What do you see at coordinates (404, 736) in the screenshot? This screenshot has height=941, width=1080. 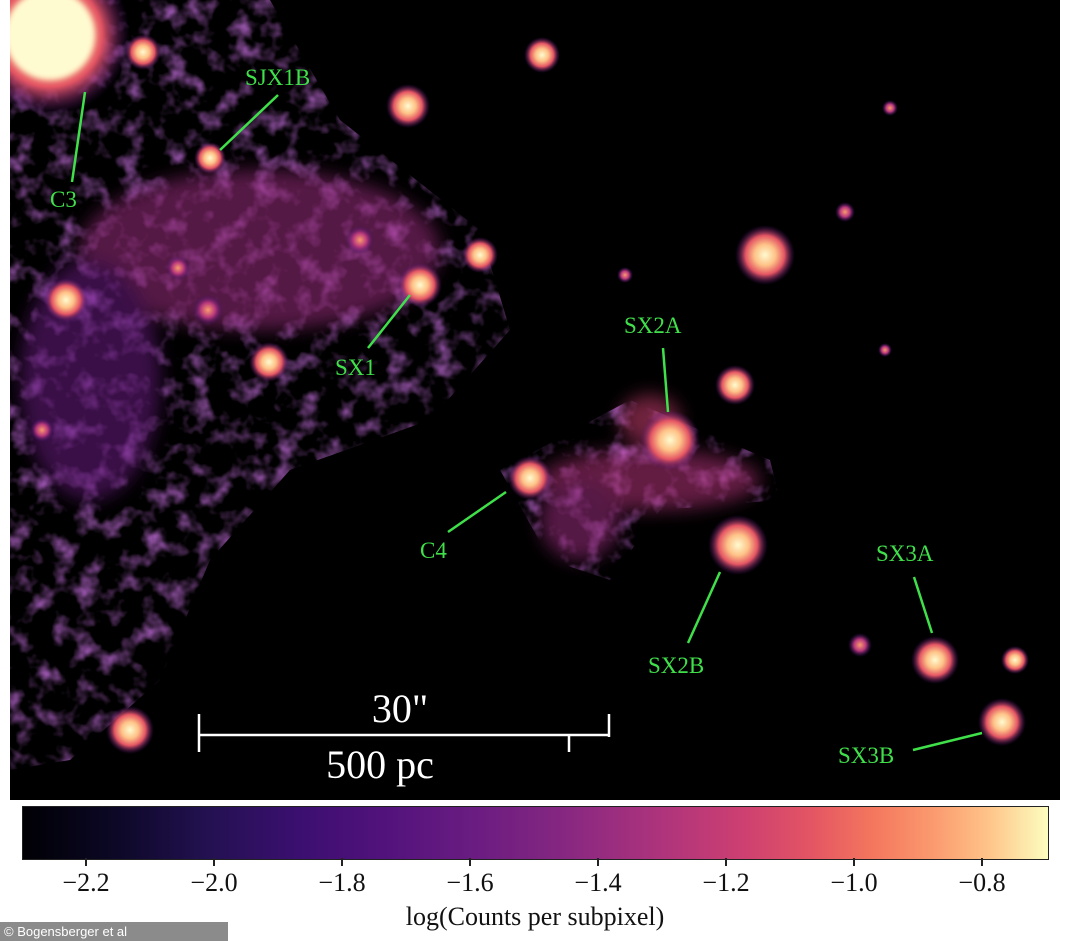 I see `scale-bar: 30" 500 pc` at bounding box center [404, 736].